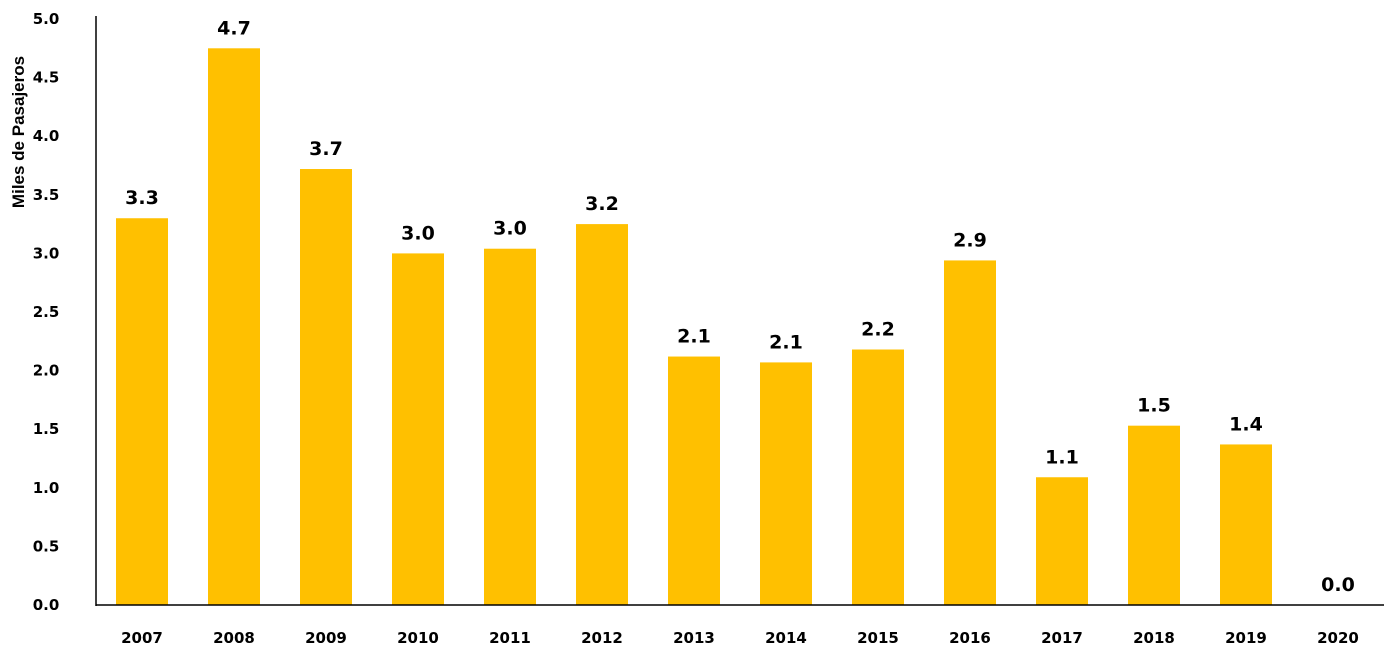 Image resolution: width=1392 pixels, height=648 pixels. What do you see at coordinates (1246, 424) in the screenshot?
I see `data-label-2019: 1.4` at bounding box center [1246, 424].